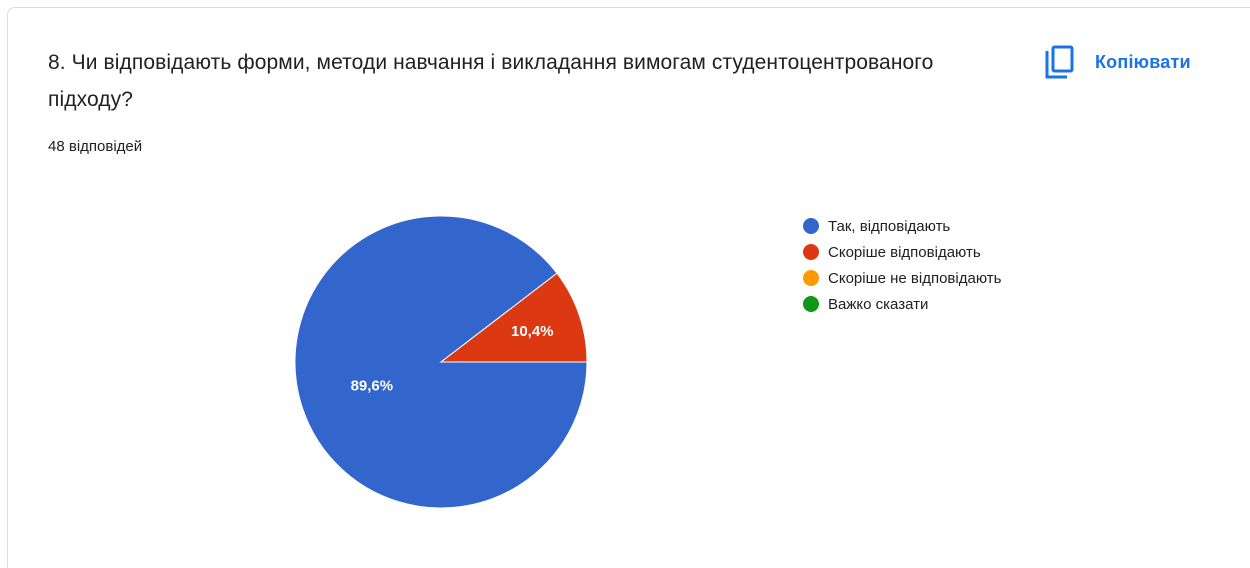 The width and height of the screenshot is (1250, 568). I want to click on pie-chart: 89,6% 10,4%, so click(441, 362).